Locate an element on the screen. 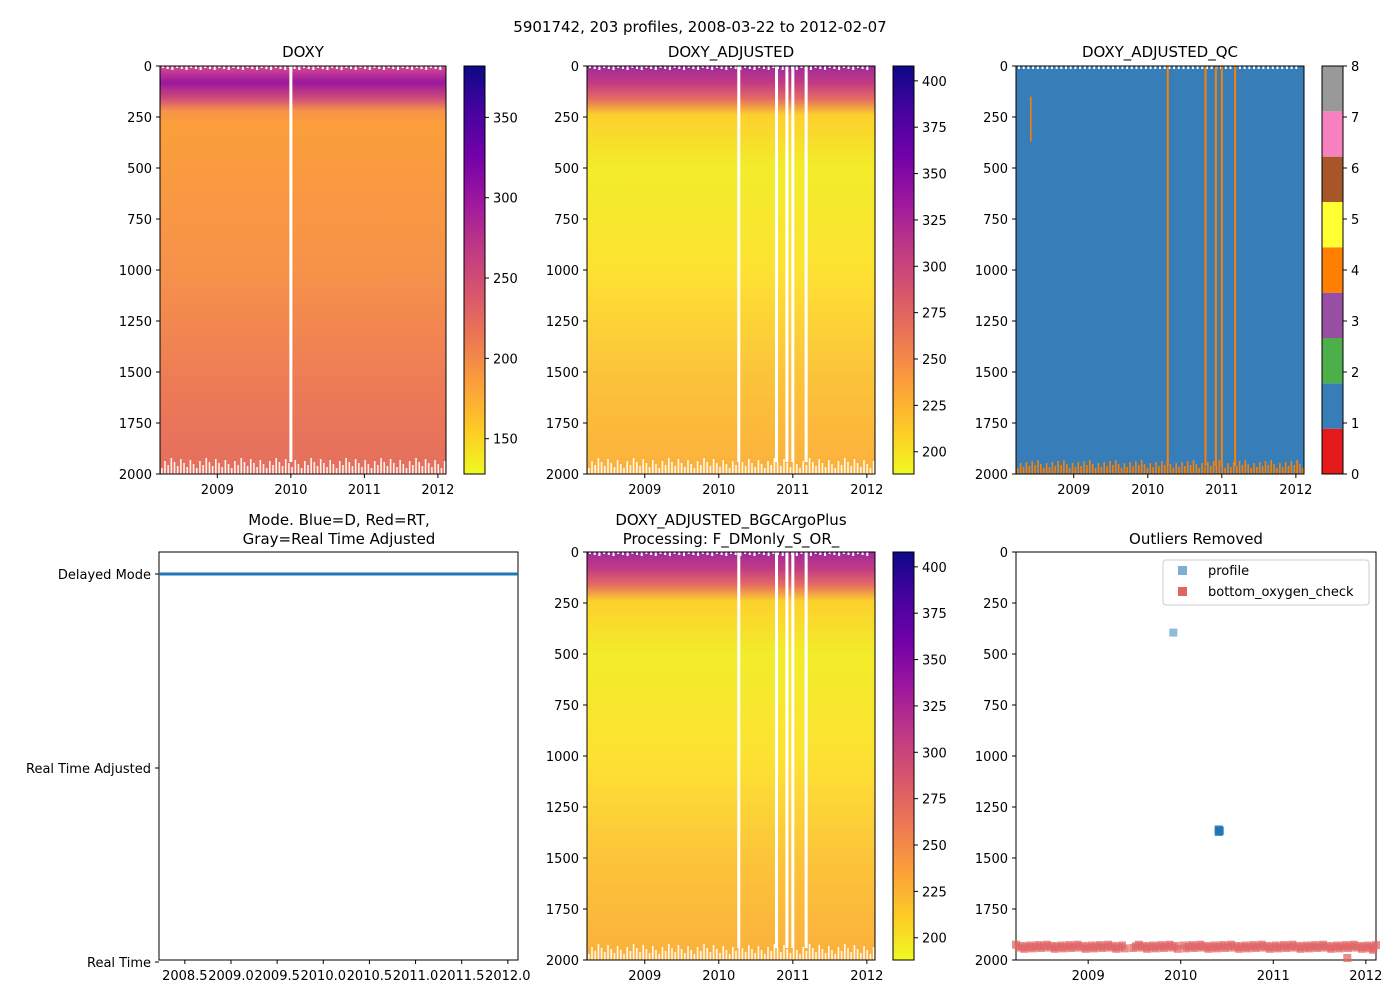 This screenshot has height=1000, width=1400. x-tick-label: 2012 is located at coordinates (1295, 490).